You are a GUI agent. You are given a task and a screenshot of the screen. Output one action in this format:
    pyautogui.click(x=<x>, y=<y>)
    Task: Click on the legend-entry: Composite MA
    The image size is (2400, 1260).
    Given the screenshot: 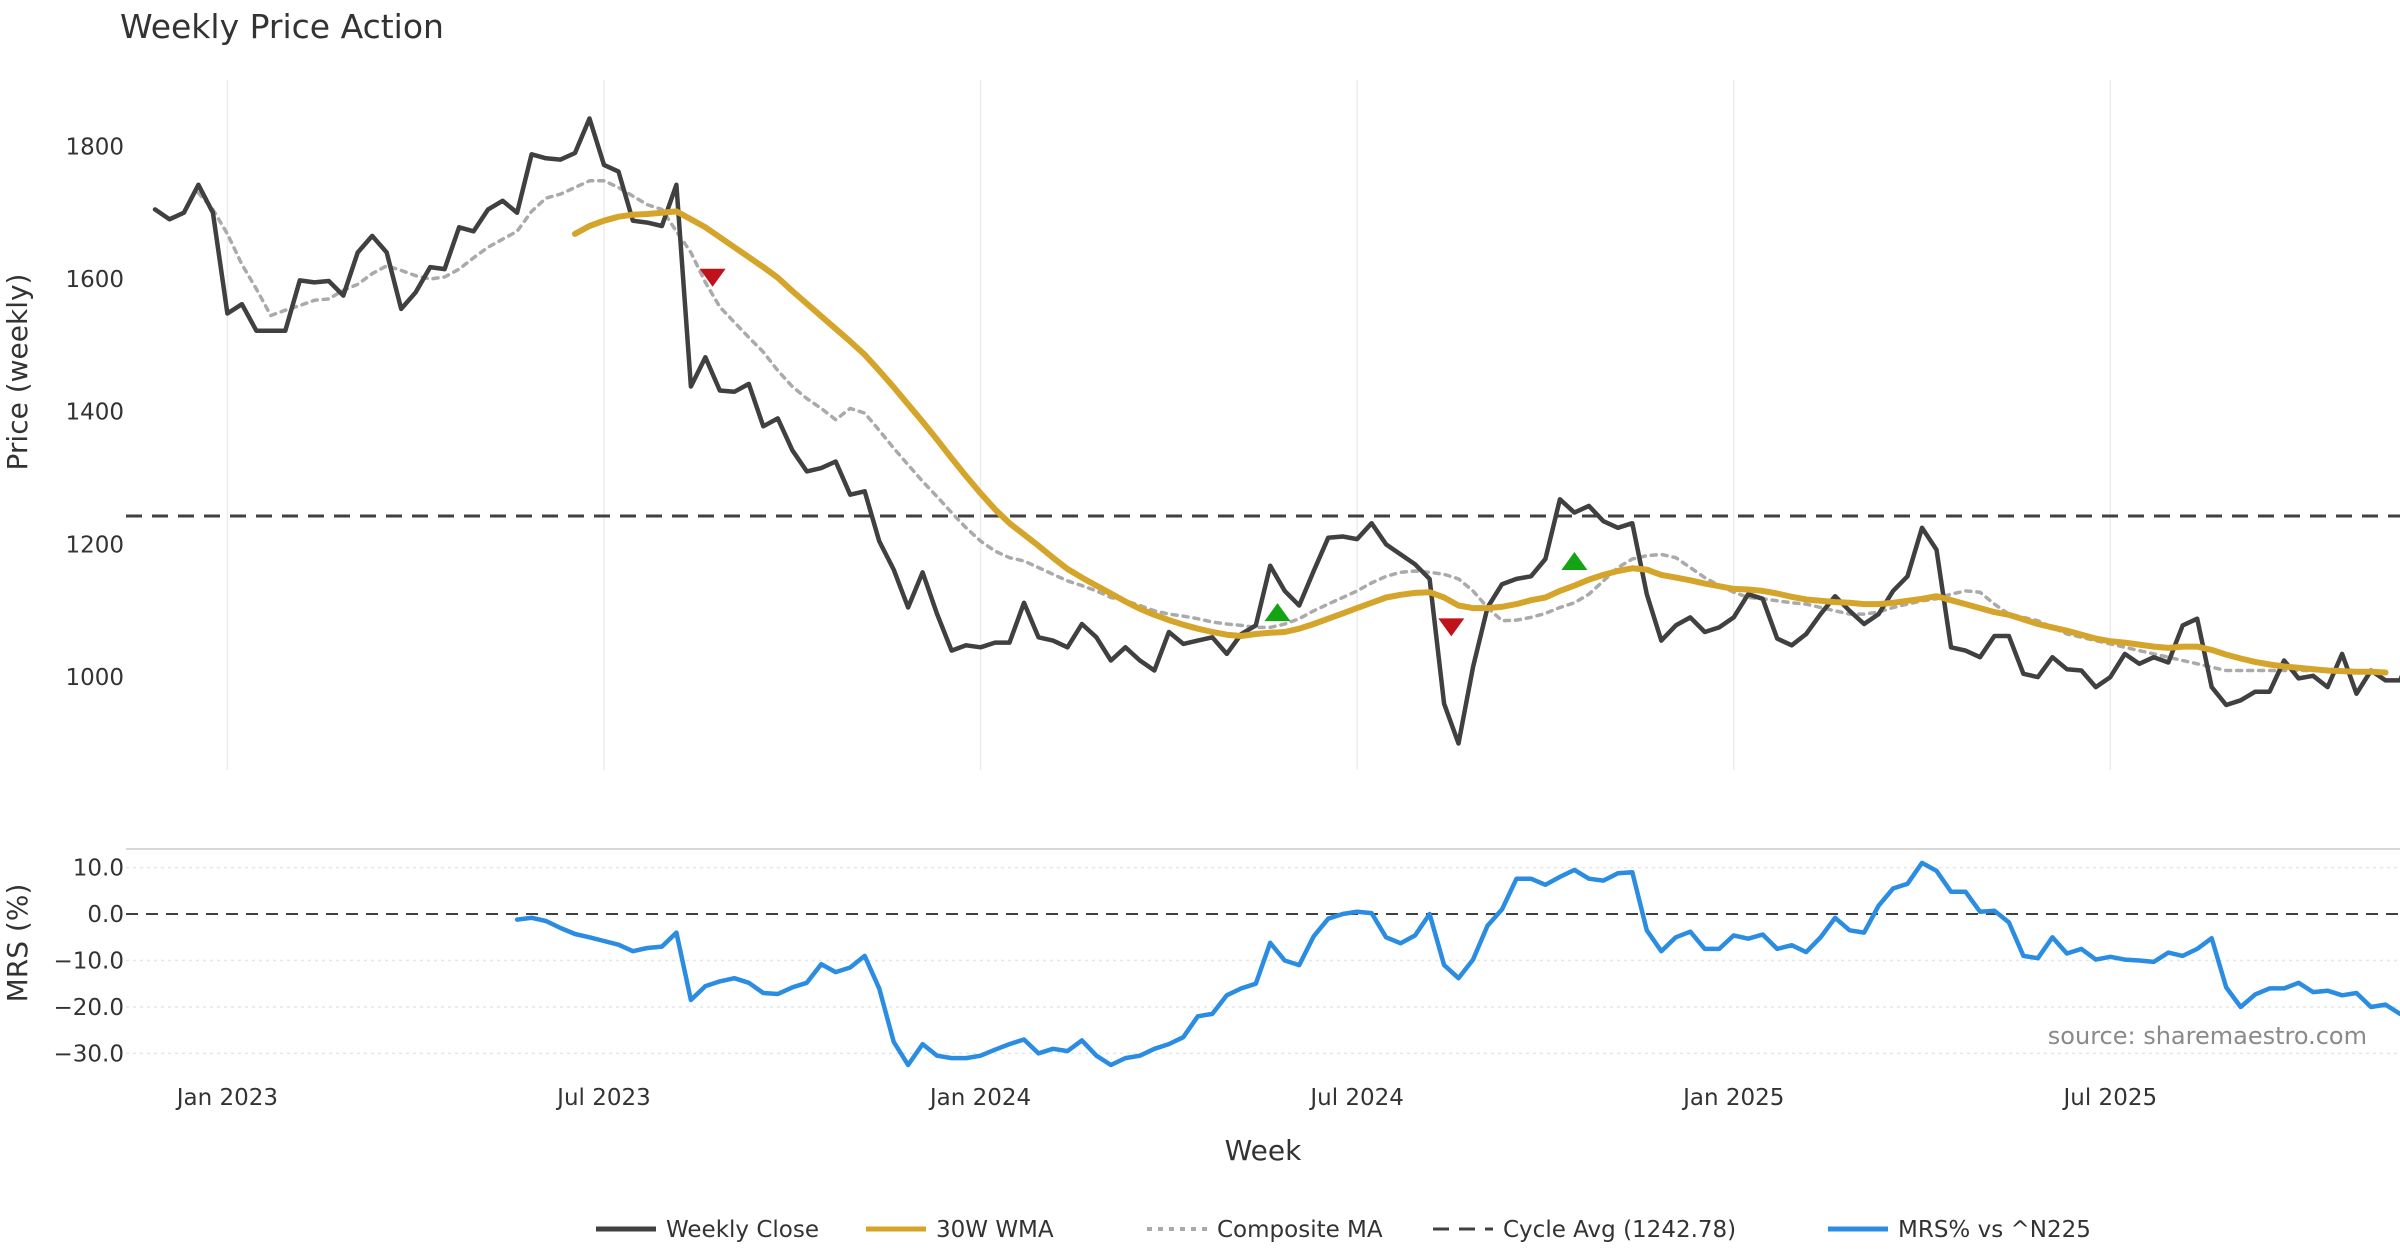 What is the action you would take?
    pyautogui.click(x=1265, y=1230)
    